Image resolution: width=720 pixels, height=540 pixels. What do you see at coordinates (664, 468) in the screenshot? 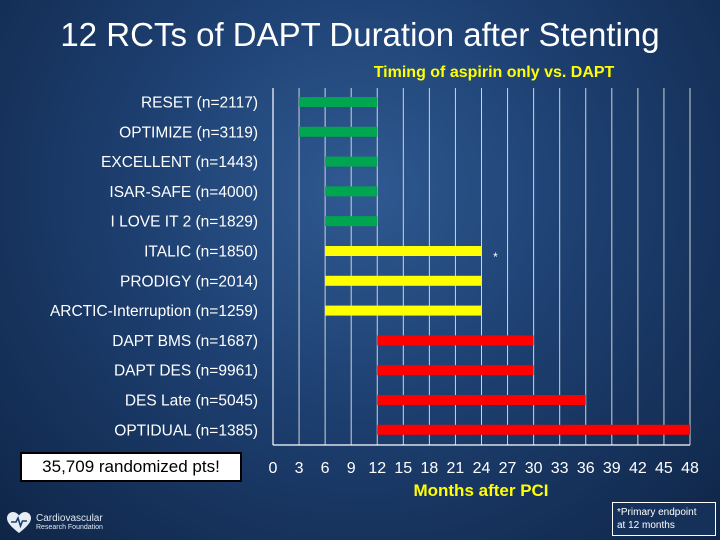
I see `x-tick-label: 45` at bounding box center [664, 468].